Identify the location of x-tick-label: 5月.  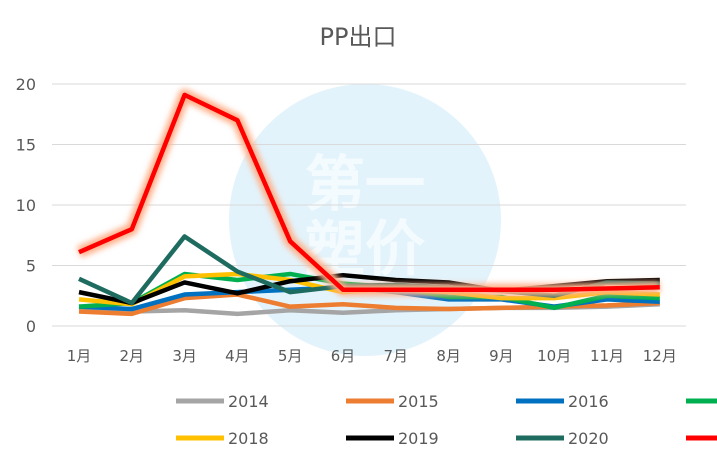
(290, 356).